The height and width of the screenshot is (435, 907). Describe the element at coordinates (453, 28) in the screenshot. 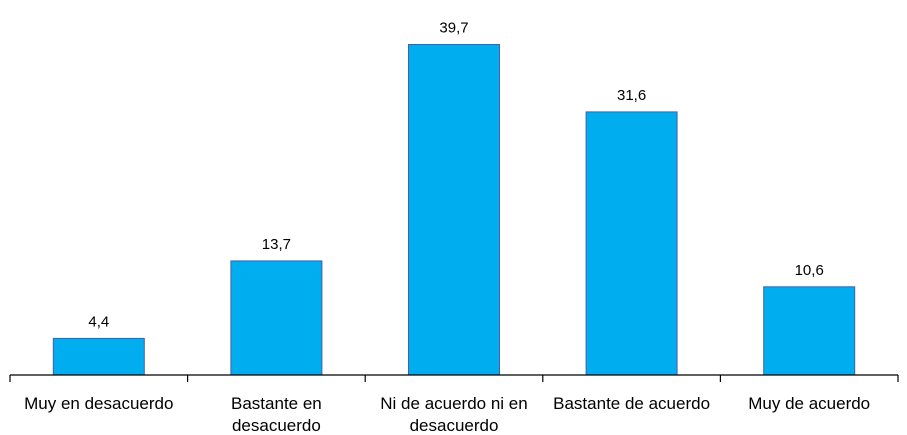

I see `value-label-2: 39,7` at that location.